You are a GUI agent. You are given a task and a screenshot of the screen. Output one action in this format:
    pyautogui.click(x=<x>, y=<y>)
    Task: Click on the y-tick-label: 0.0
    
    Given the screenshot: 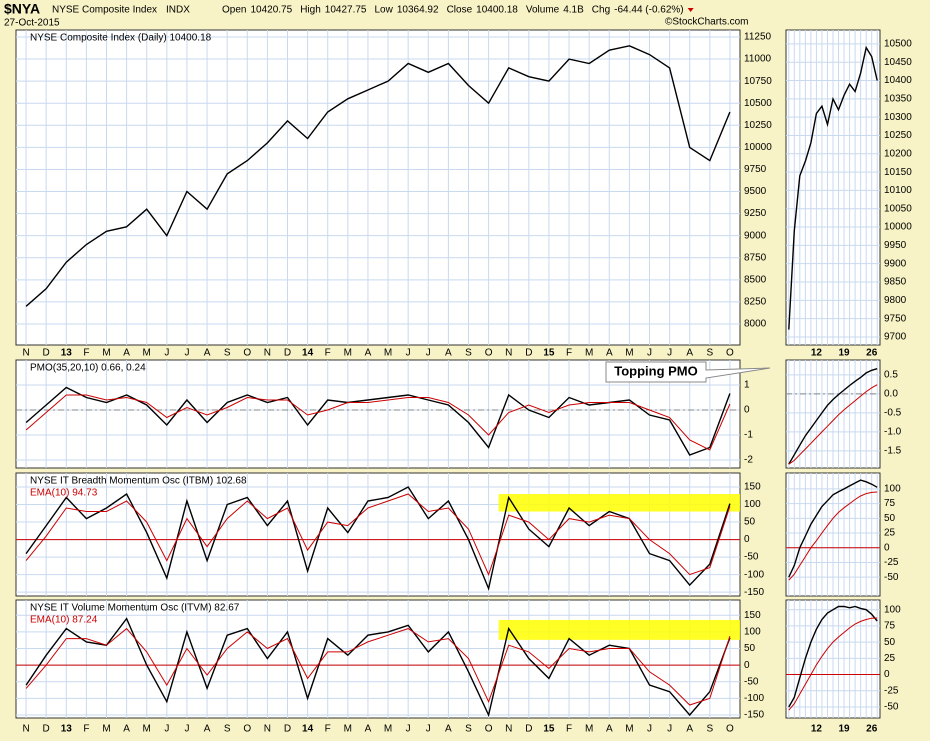 What is the action you would take?
    pyautogui.click(x=891, y=393)
    